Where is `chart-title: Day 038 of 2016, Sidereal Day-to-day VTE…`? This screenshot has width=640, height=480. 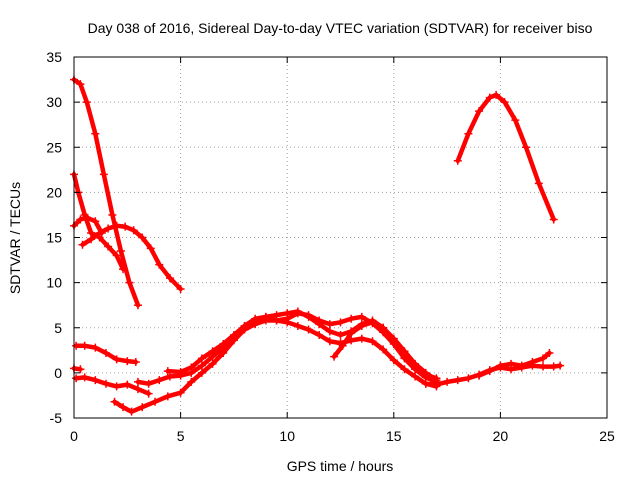
chart-title: Day 038 of 2016, Sidereal Day-to-day VTE… is located at coordinates (340, 28).